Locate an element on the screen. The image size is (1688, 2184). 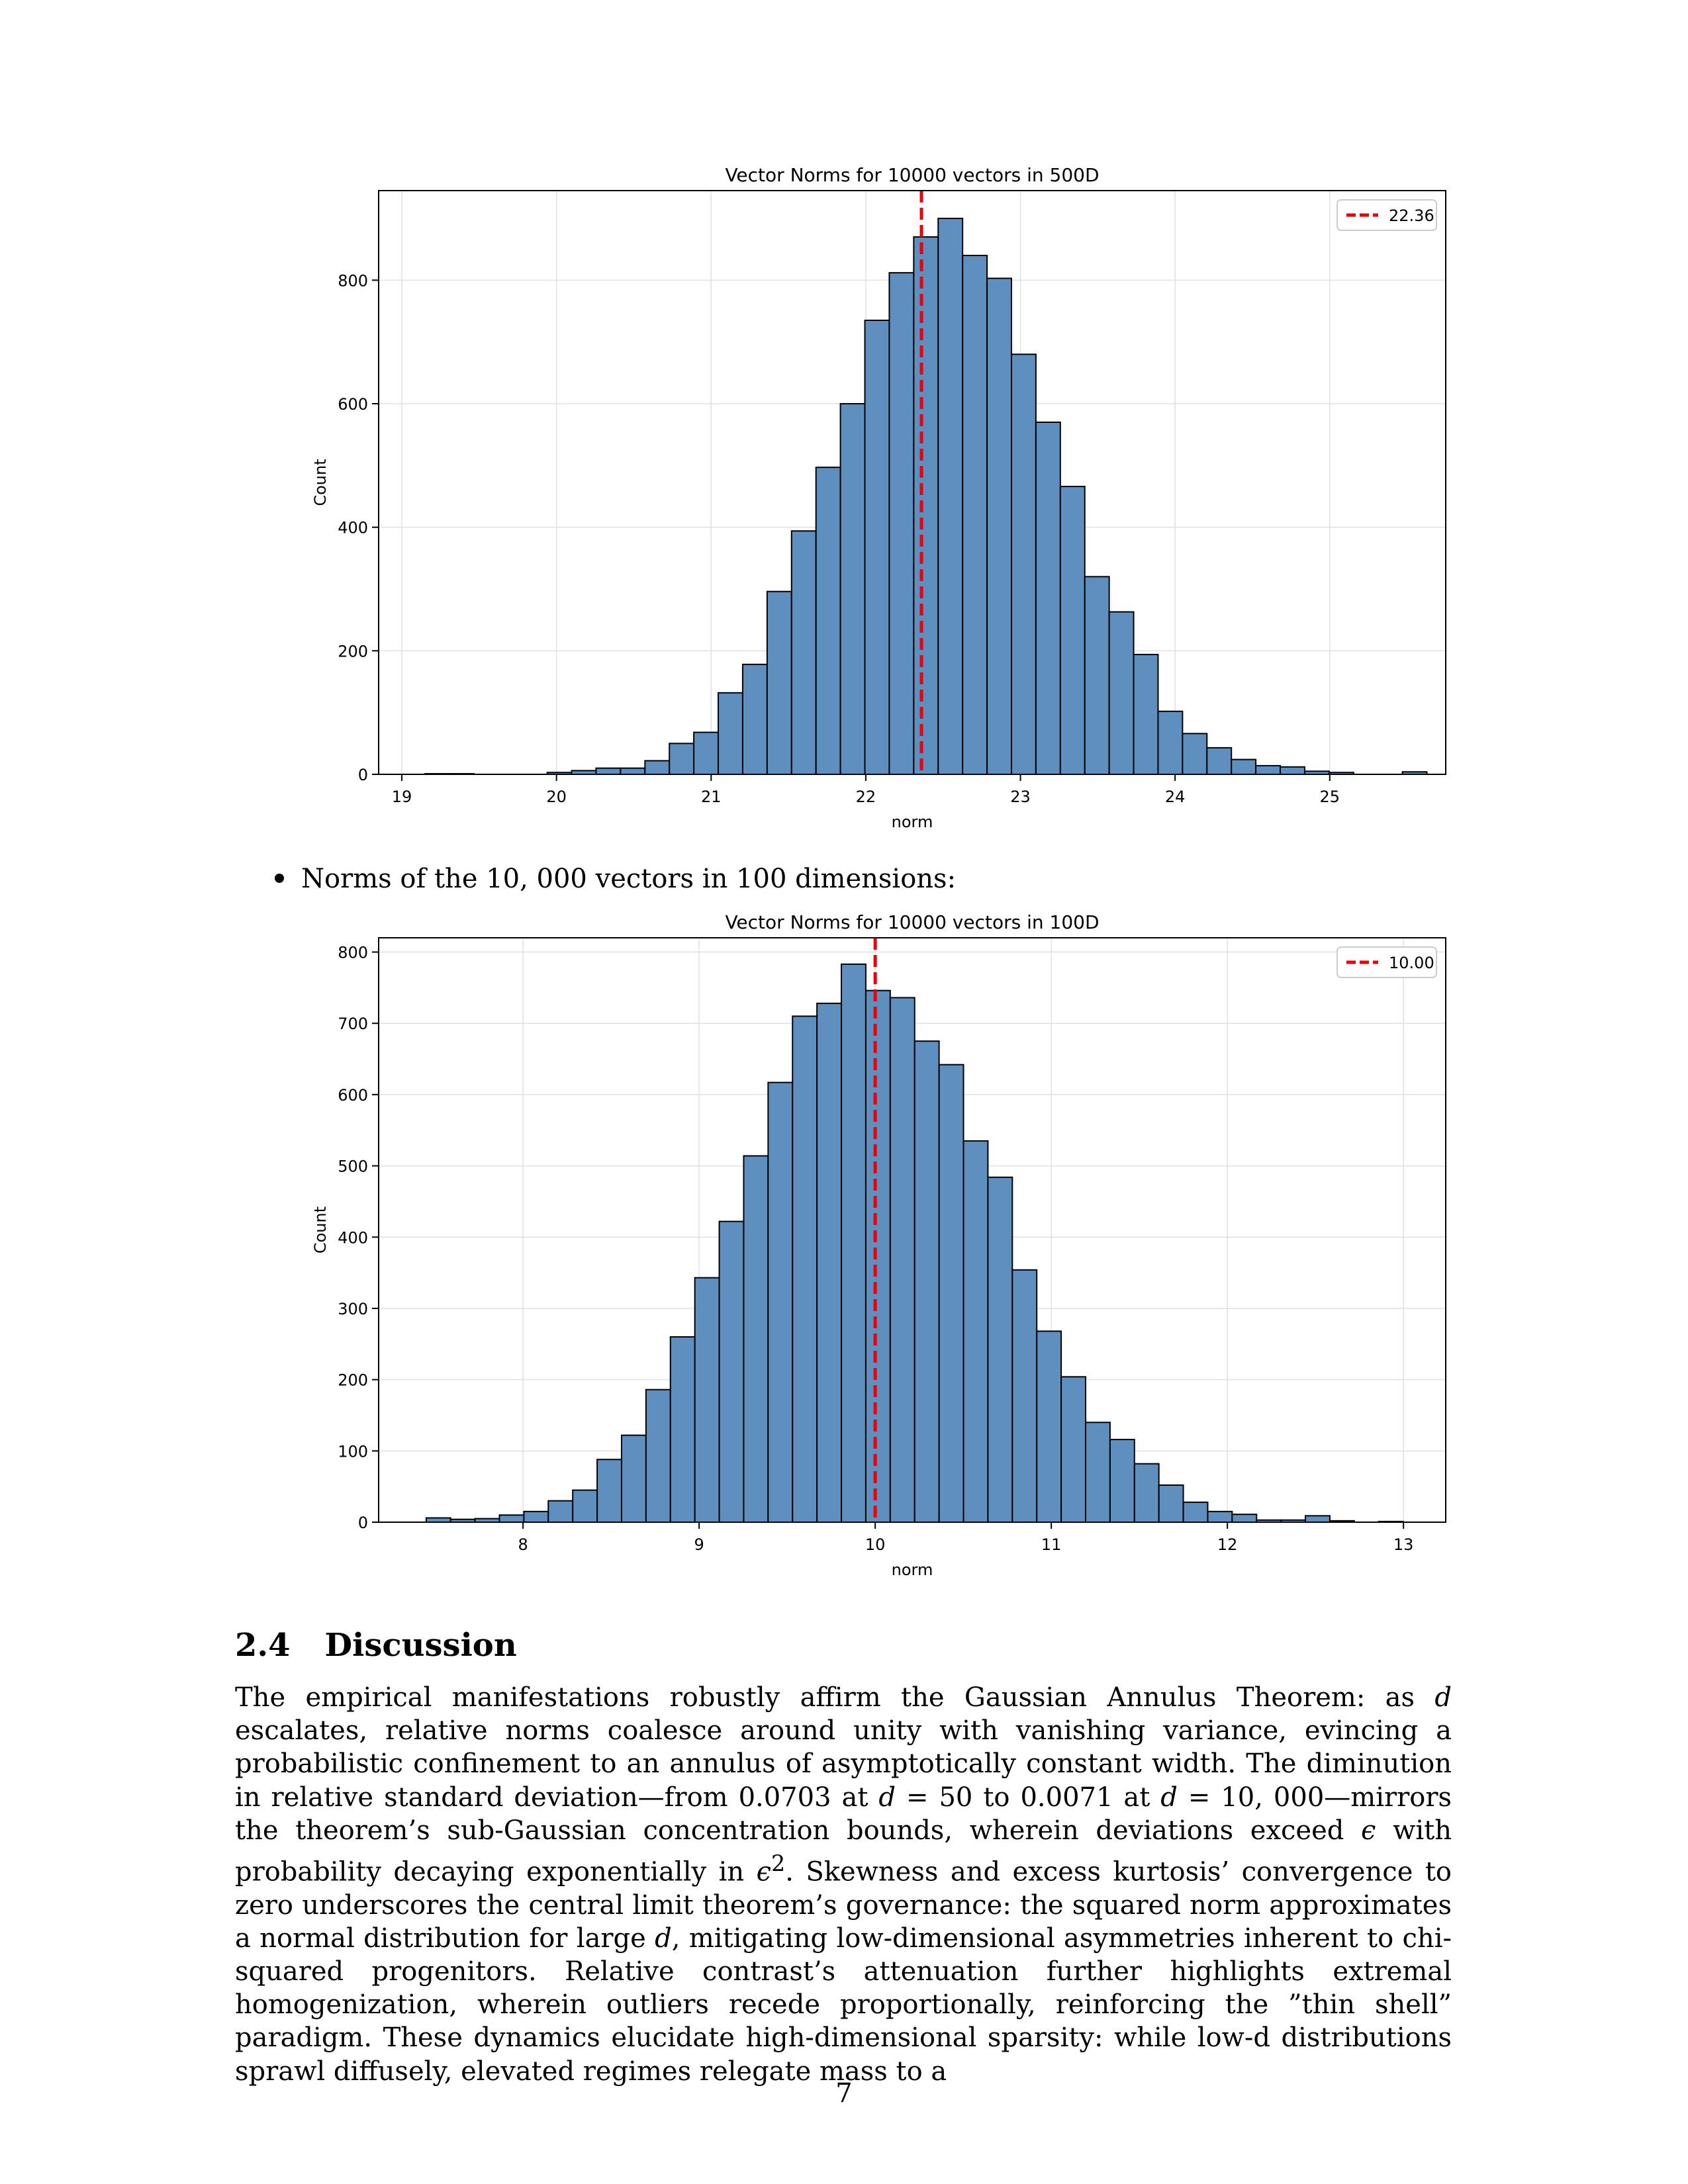
page-number: 7 is located at coordinates (844, 2093).